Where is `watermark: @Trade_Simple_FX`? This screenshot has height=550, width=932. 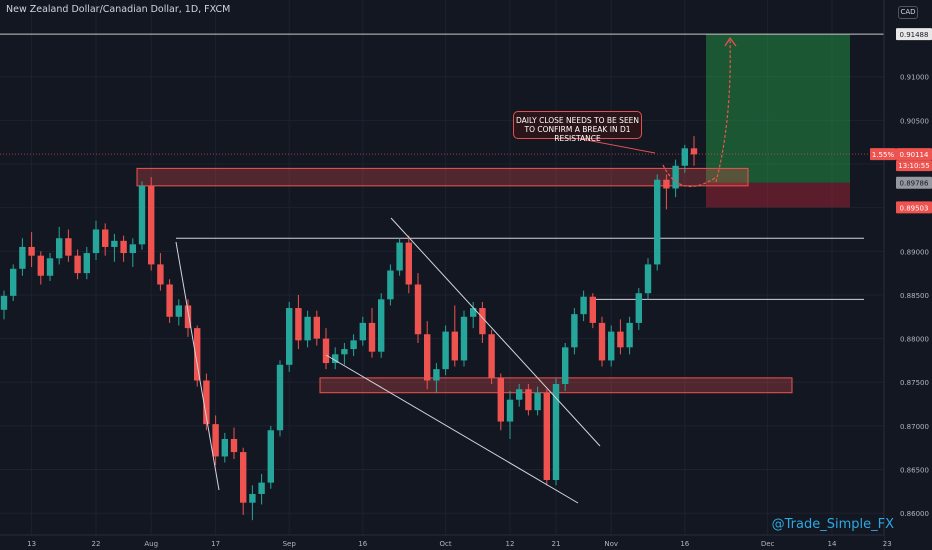 watermark: @Trade_Simple_FX is located at coordinates (832, 524).